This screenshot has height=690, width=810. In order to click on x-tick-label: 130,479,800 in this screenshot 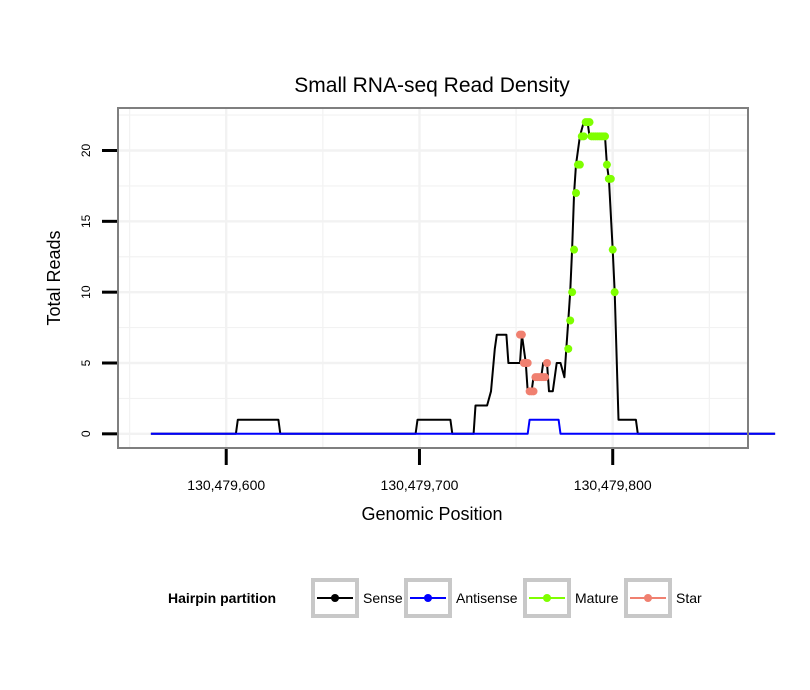, I will do `click(613, 485)`.